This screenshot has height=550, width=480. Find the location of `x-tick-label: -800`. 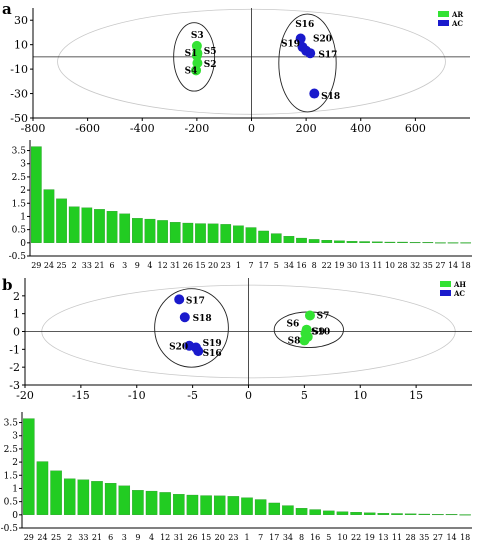

x-tick-label: -800 is located at coordinates (33, 128).